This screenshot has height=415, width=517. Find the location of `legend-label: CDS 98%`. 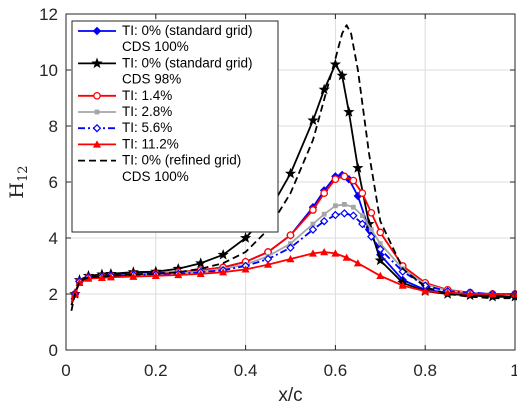

legend-label: CDS 98% is located at coordinates (151, 79).